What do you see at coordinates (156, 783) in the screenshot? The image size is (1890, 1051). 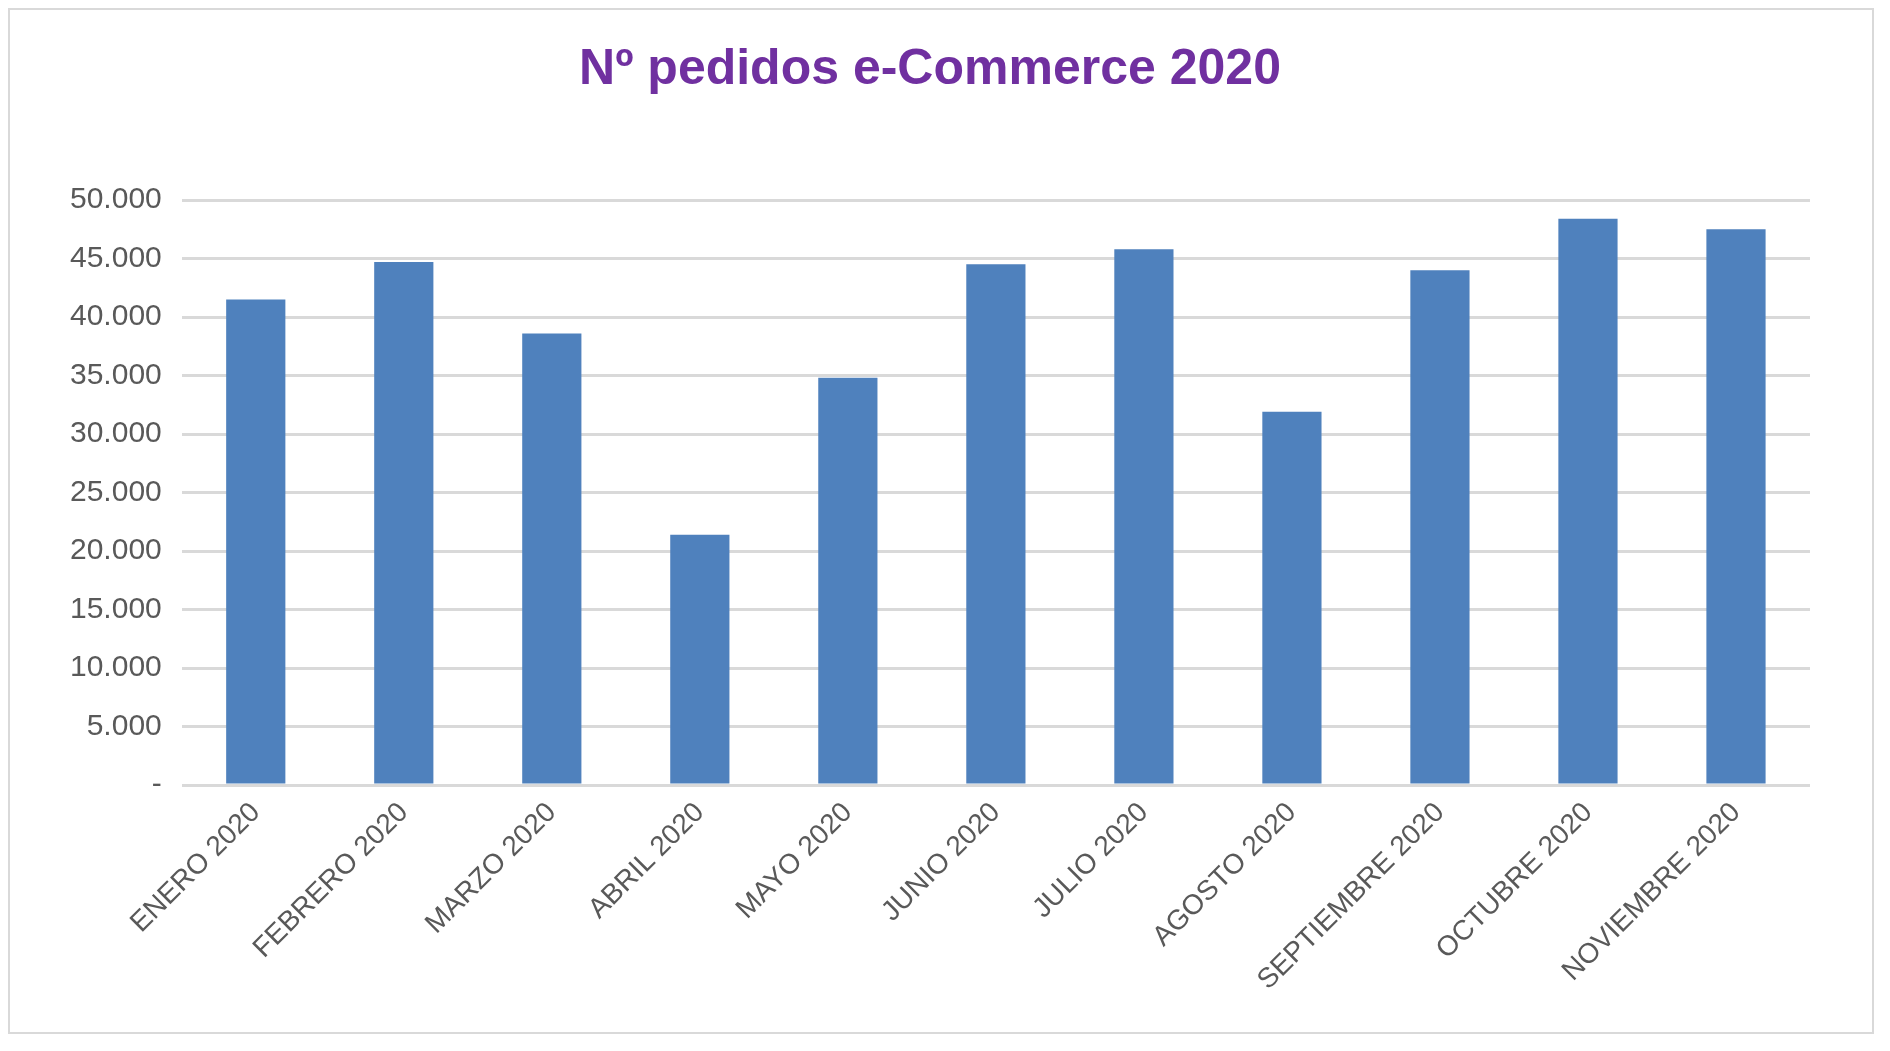 I see `y-tick-label: -` at bounding box center [156, 783].